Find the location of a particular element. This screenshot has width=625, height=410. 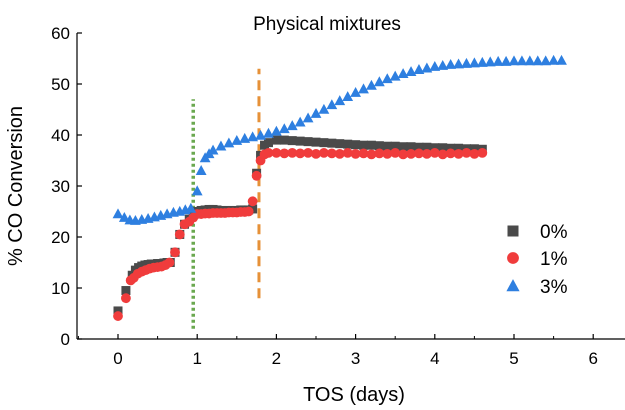

legend-label: 1% is located at coordinates (554, 259).